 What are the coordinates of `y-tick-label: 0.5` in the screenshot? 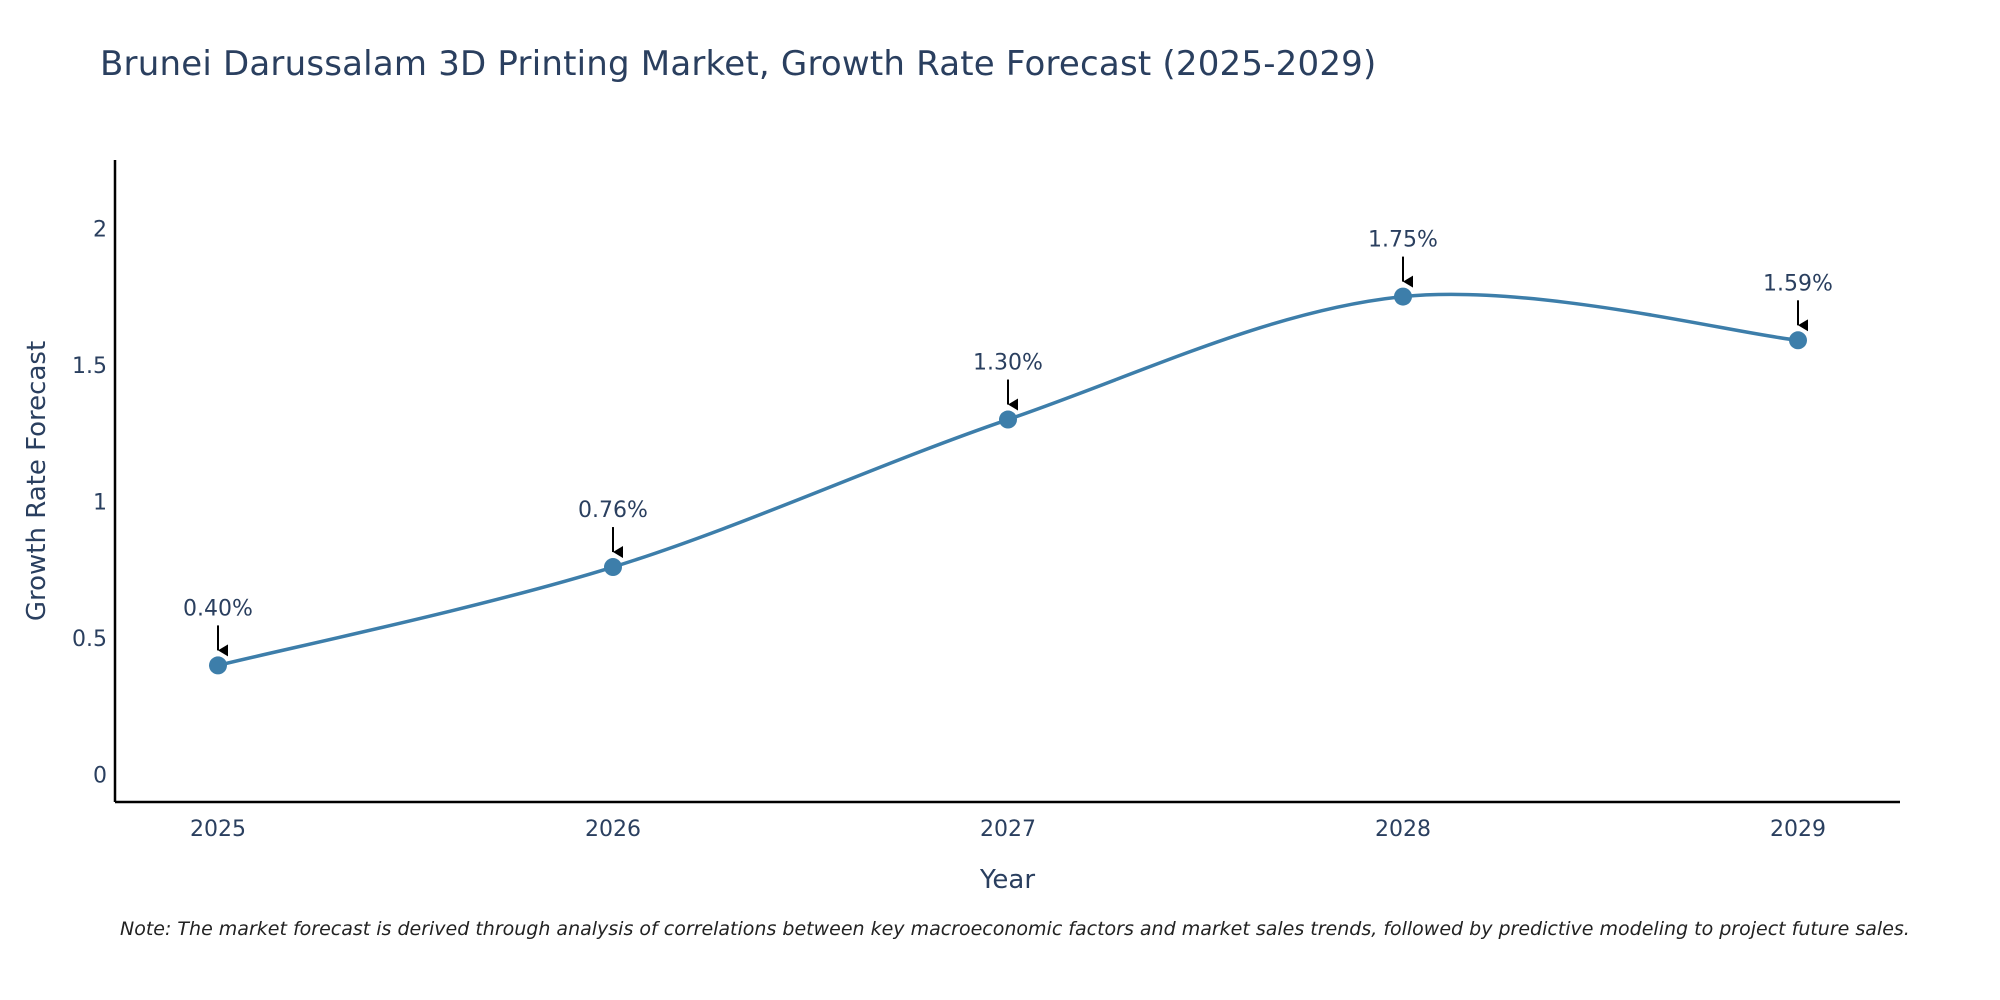 It's located at (89, 639).